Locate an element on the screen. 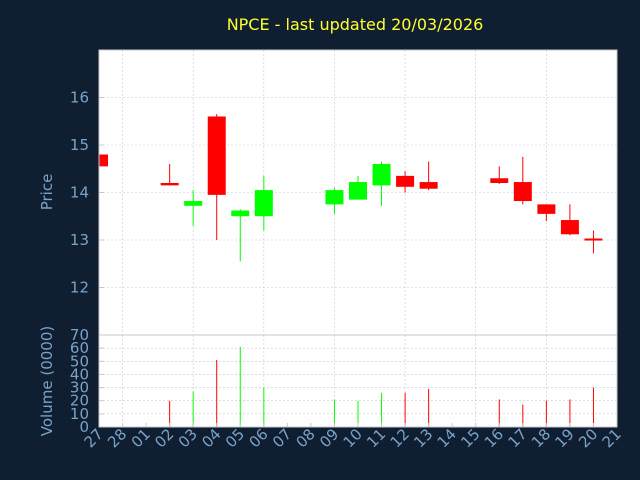 The width and height of the screenshot is (640, 480). volume-tick-label: 50 is located at coordinates (79, 361).